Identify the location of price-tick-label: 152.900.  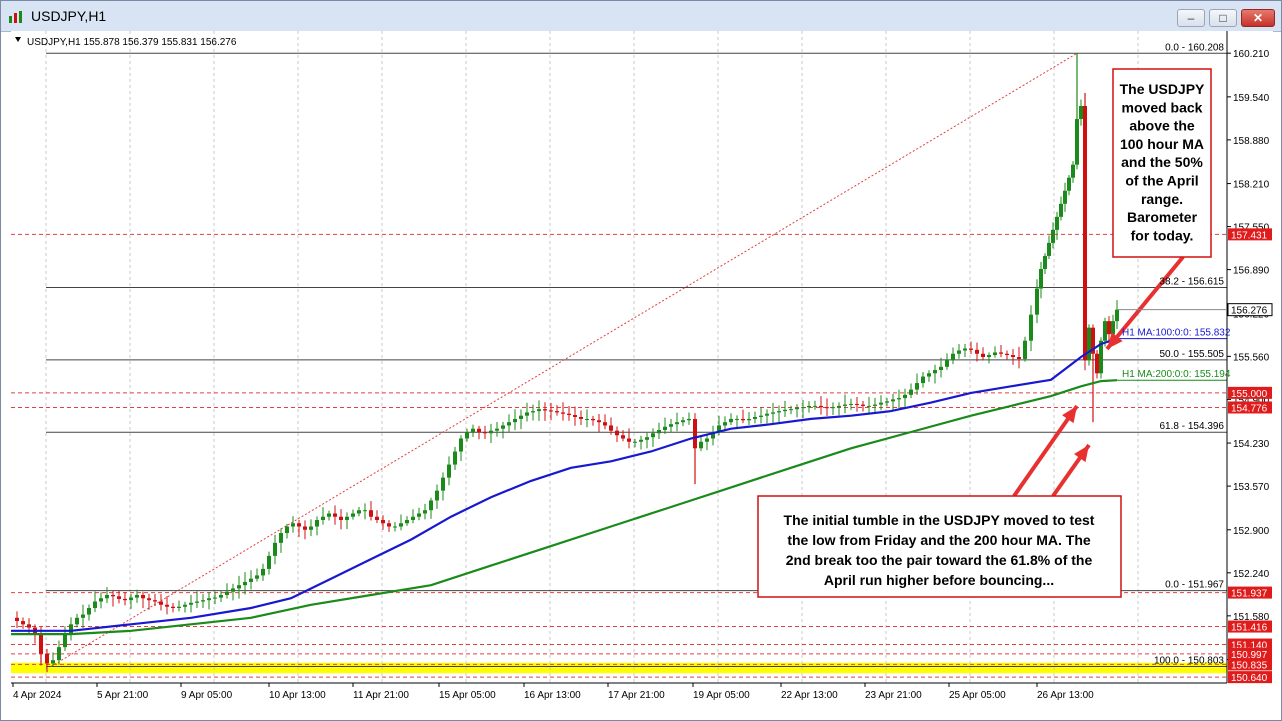
(1251, 531).